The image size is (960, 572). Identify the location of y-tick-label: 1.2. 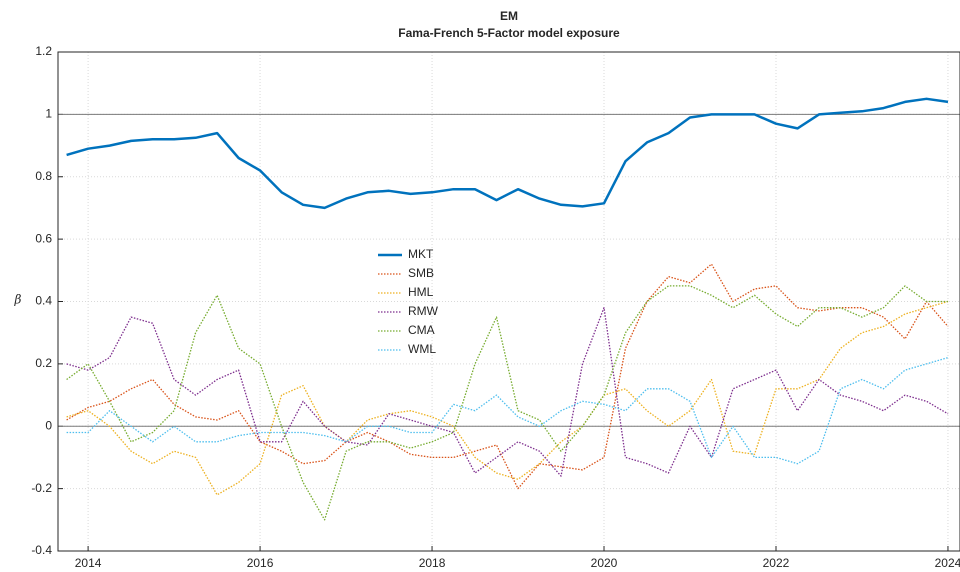
(43, 51).